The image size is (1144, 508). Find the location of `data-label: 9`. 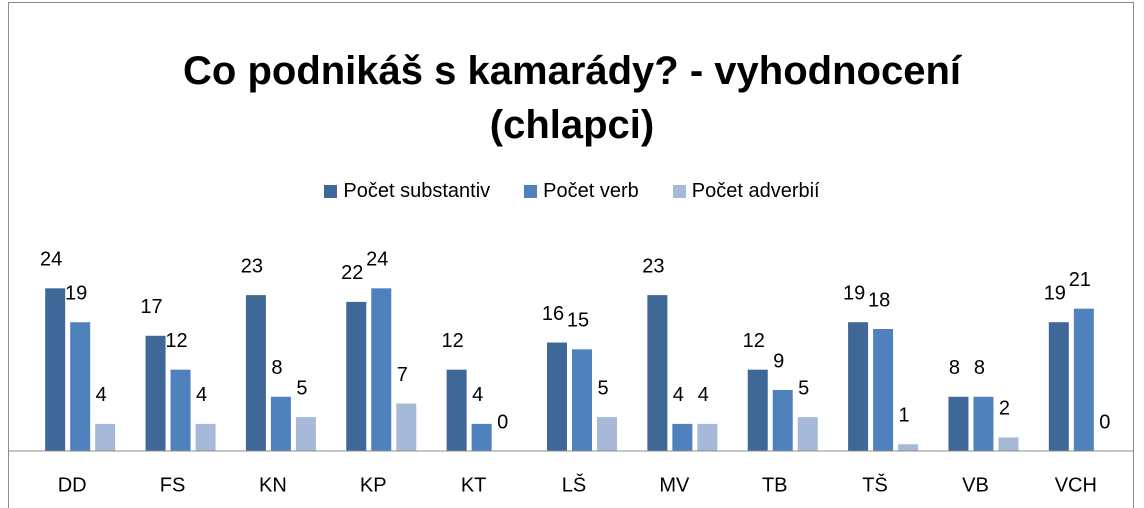

data-label: 9 is located at coordinates (778, 361).